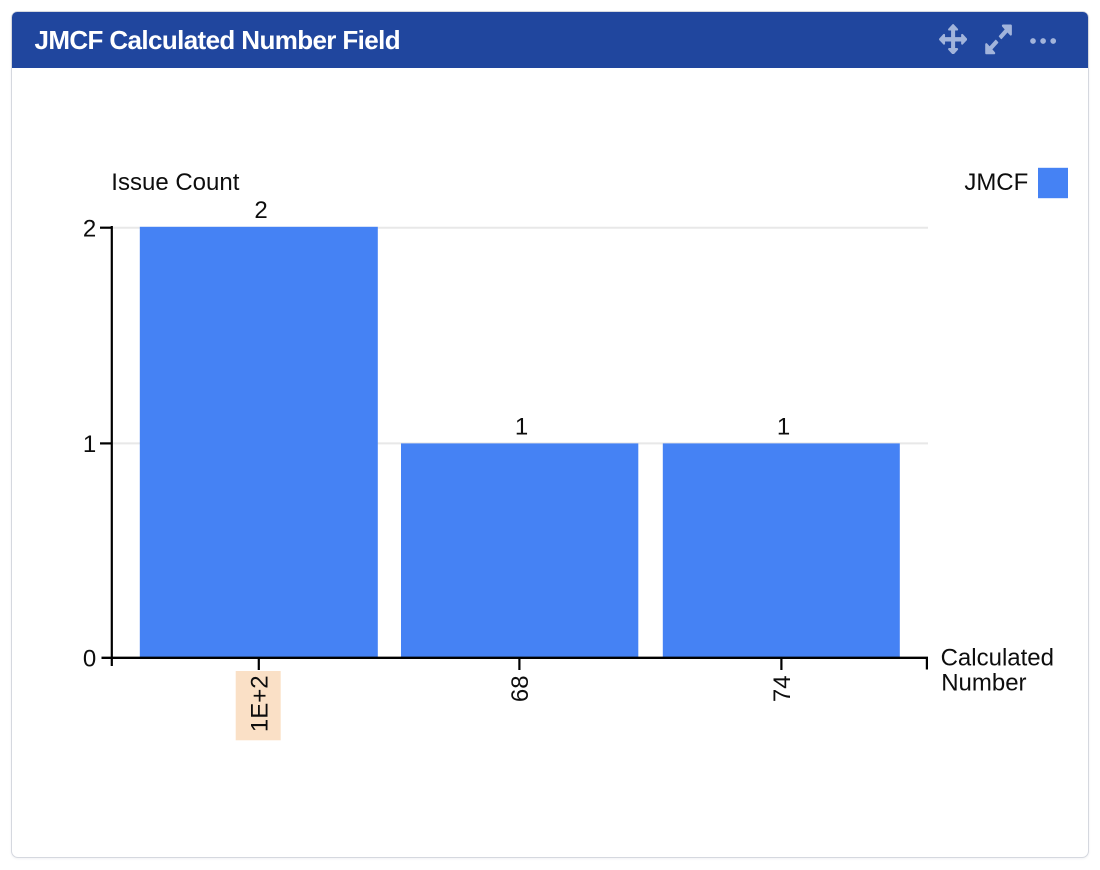  What do you see at coordinates (782, 688) in the screenshot?
I see `svg-text: 74` at bounding box center [782, 688].